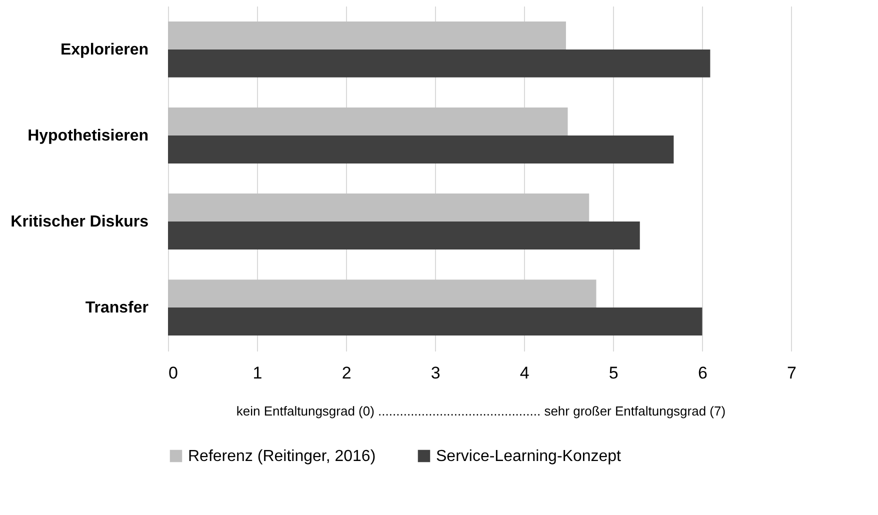  What do you see at coordinates (481, 411) in the screenshot?
I see `x-axis-title: kein Entfaltungsgrad (0) ............................................. sehr großer Entfaltungsgrad (7)` at bounding box center [481, 411].